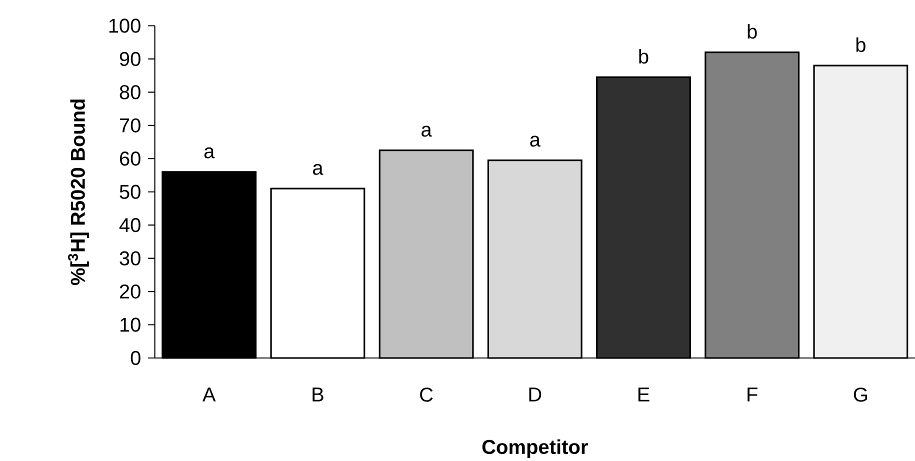  What do you see at coordinates (130, 159) in the screenshot?
I see `y-tick-label: 60` at bounding box center [130, 159].